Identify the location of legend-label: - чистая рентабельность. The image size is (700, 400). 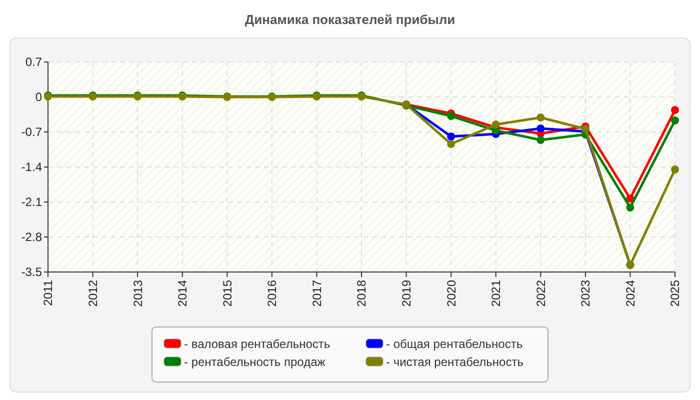
(455, 362).